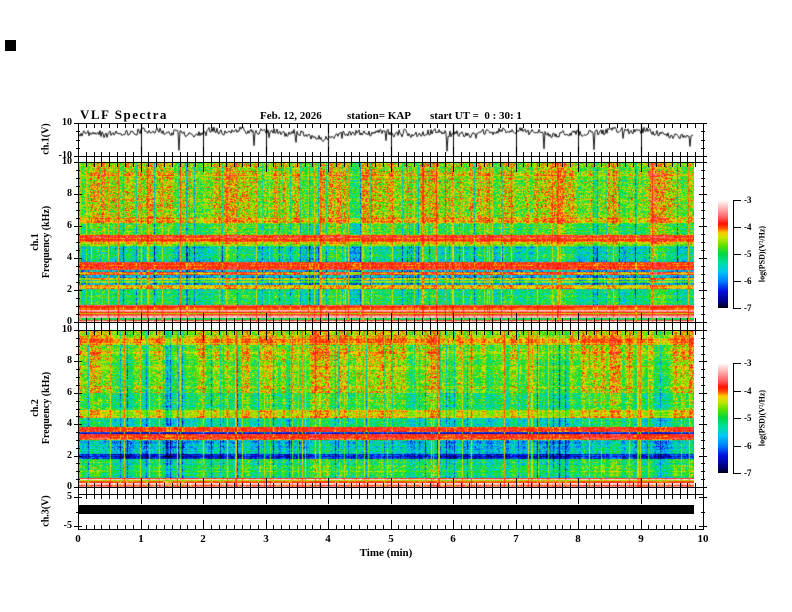 The width and height of the screenshot is (792, 612). What do you see at coordinates (748, 200) in the screenshot?
I see `colorbar-tick-label: -3` at bounding box center [748, 200].